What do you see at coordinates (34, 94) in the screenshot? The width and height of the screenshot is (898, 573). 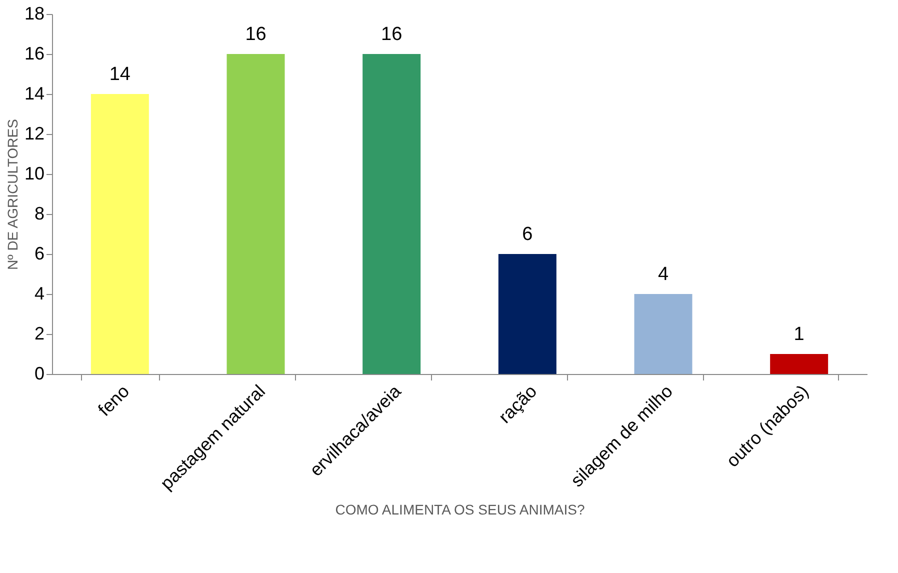 I see `y-tick-label: 14` at bounding box center [34, 94].